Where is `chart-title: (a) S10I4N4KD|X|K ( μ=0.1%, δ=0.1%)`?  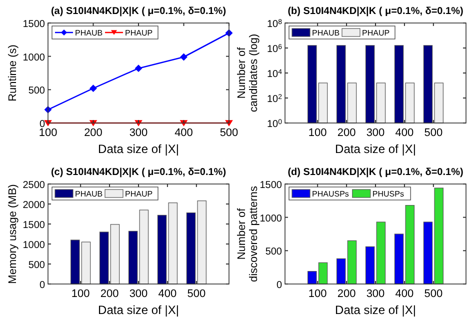 chart-title: (a) S10I4N4KD|X|K ( μ=0.1%, δ=0.1%) is located at coordinates (138, 11).